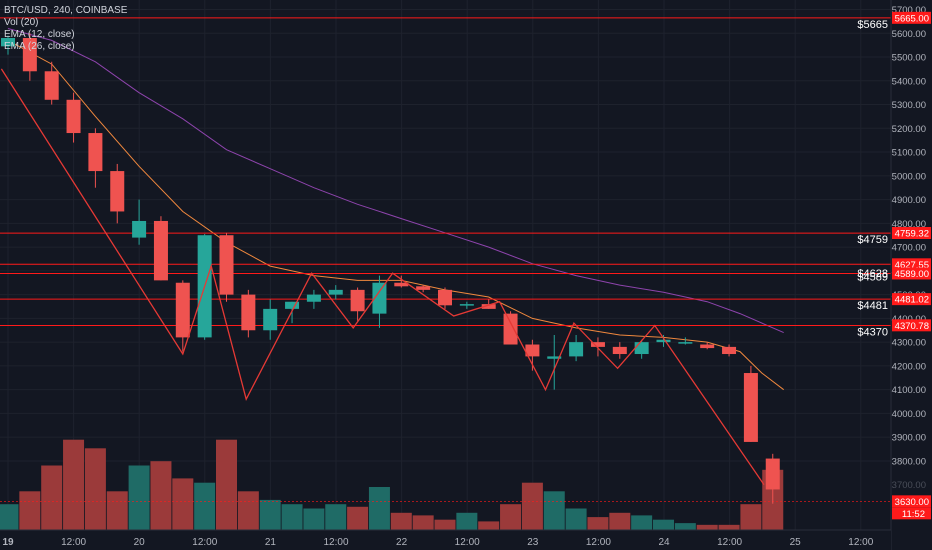 This screenshot has height=550, width=932. What do you see at coordinates (909, 248) in the screenshot?
I see `y-tick-label: 4700.00` at bounding box center [909, 248].